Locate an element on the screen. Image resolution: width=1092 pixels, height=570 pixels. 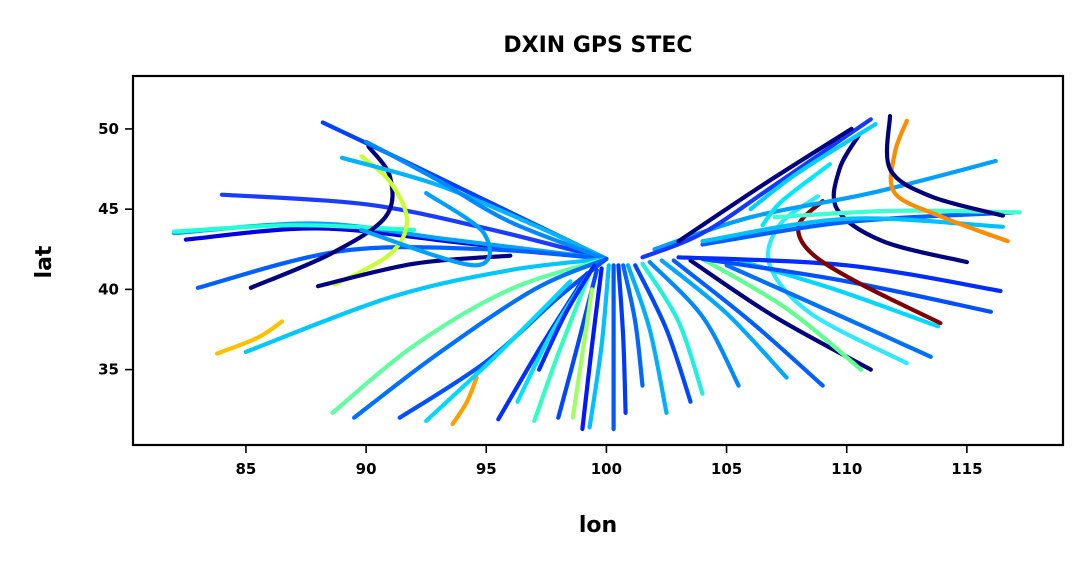
chart-title: DXIN GPS STEC is located at coordinates (597, 45).